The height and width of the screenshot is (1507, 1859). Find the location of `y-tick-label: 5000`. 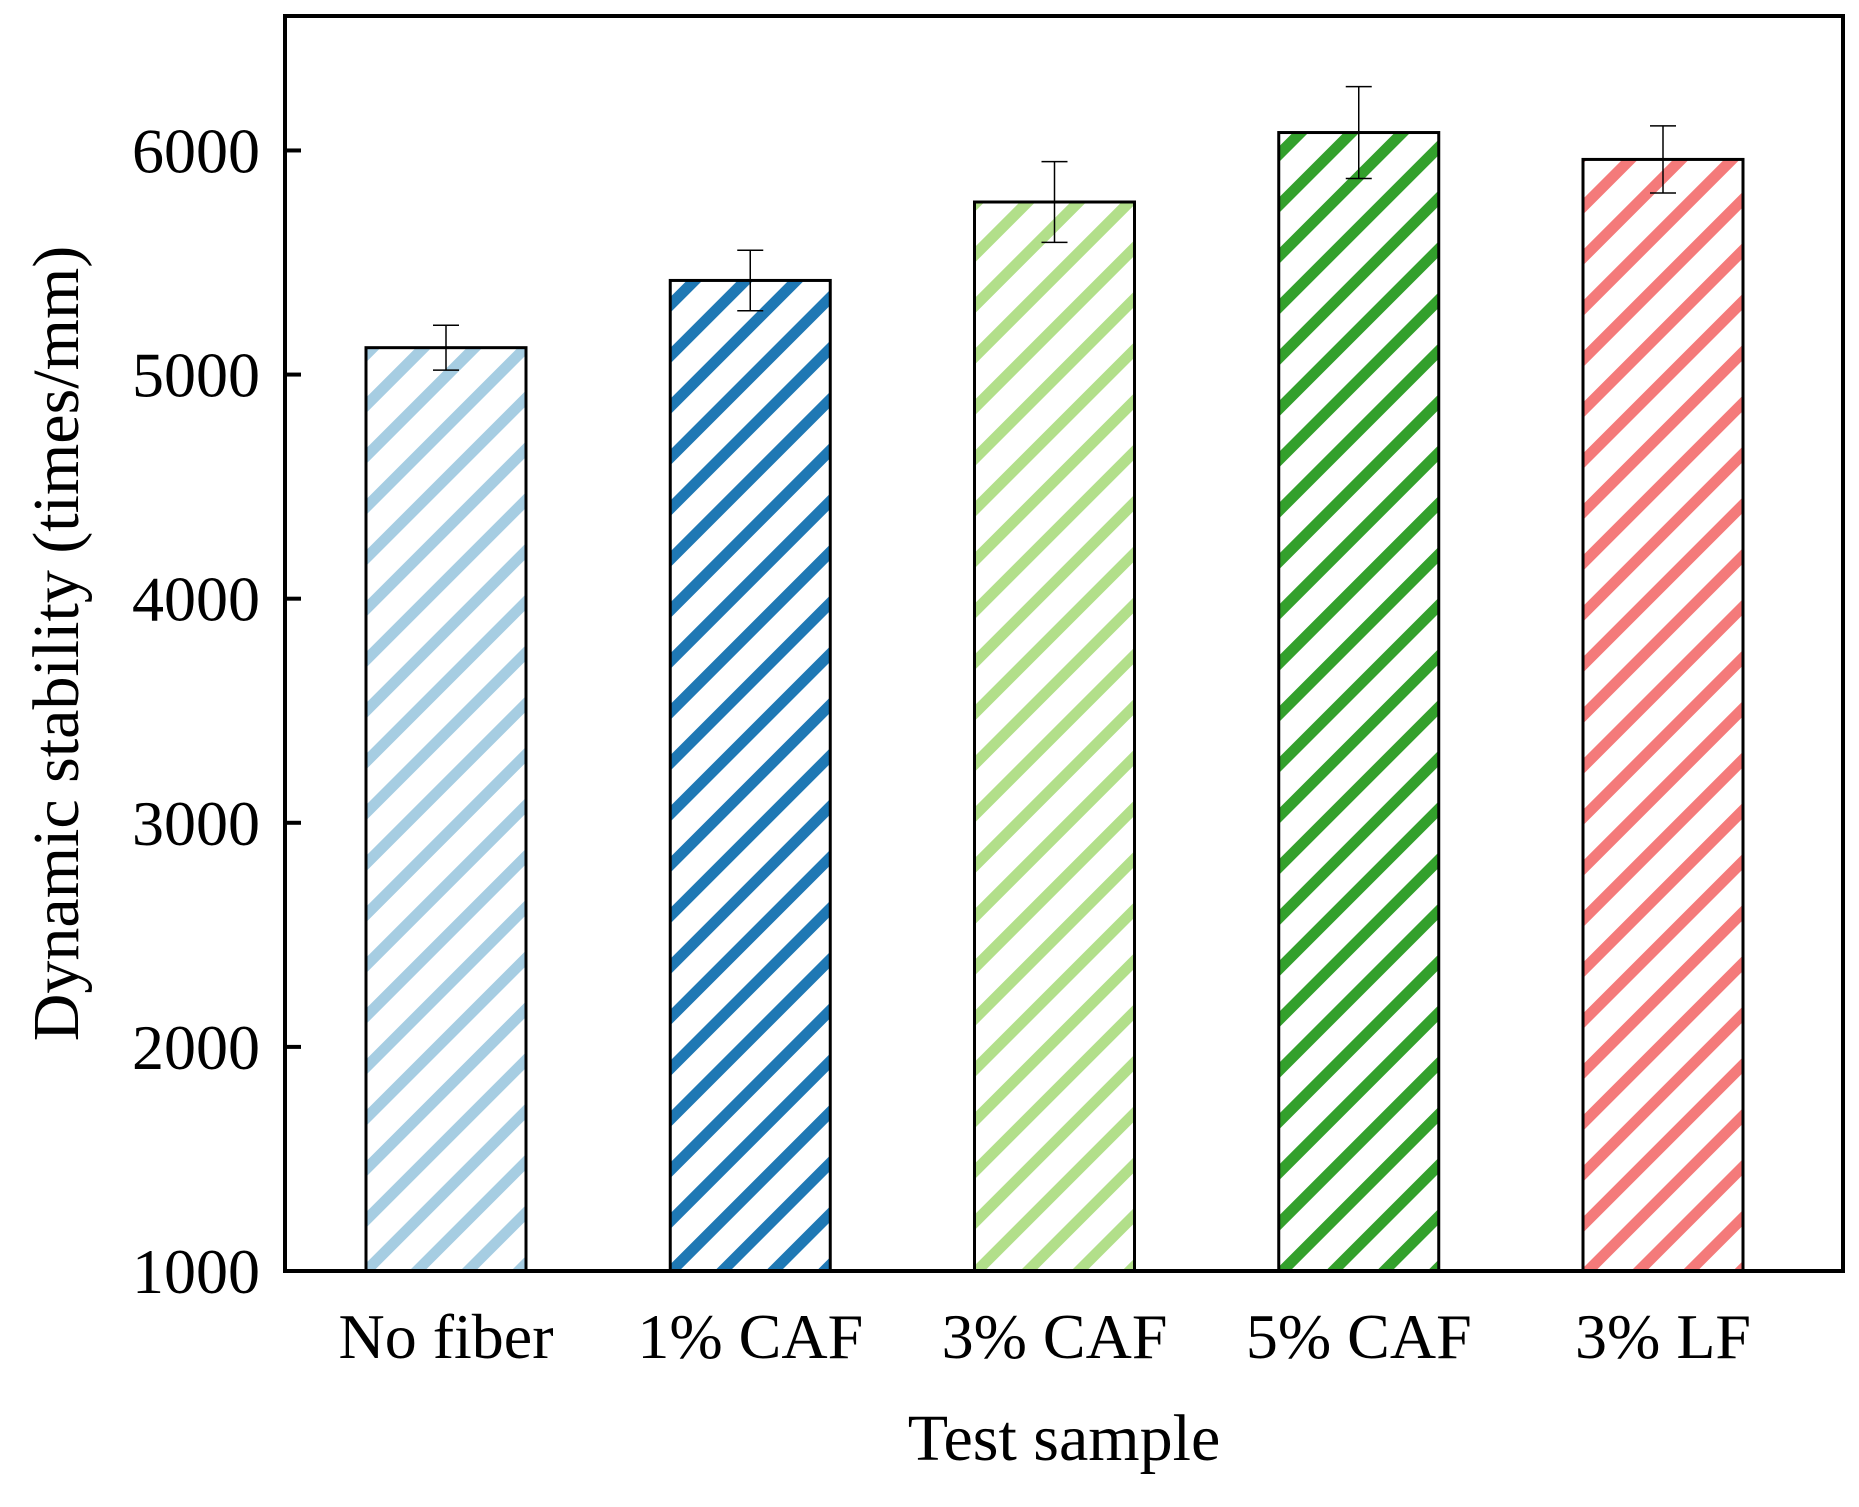

y-tick-label: 5000 is located at coordinates (196, 375).